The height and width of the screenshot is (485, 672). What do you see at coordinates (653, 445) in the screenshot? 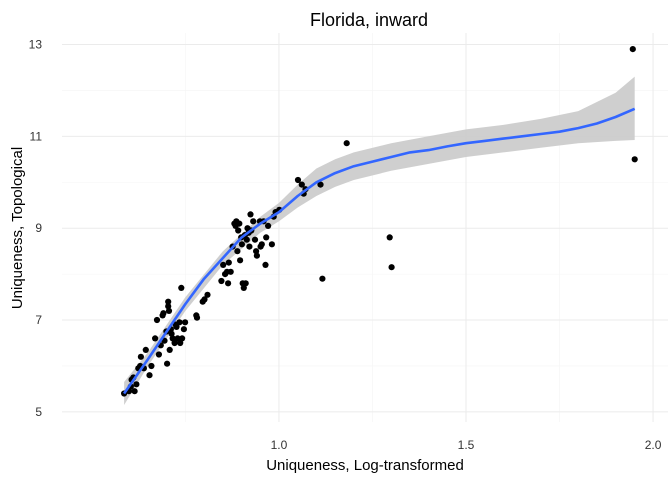
I see `x-tick-label: 2.0` at bounding box center [653, 445].